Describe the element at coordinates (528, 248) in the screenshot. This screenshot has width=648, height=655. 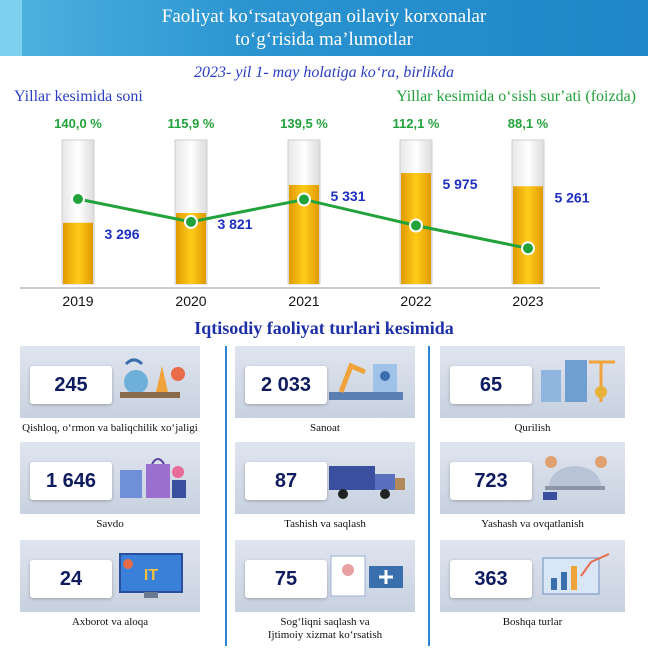
I see `growth-point-2023` at that location.